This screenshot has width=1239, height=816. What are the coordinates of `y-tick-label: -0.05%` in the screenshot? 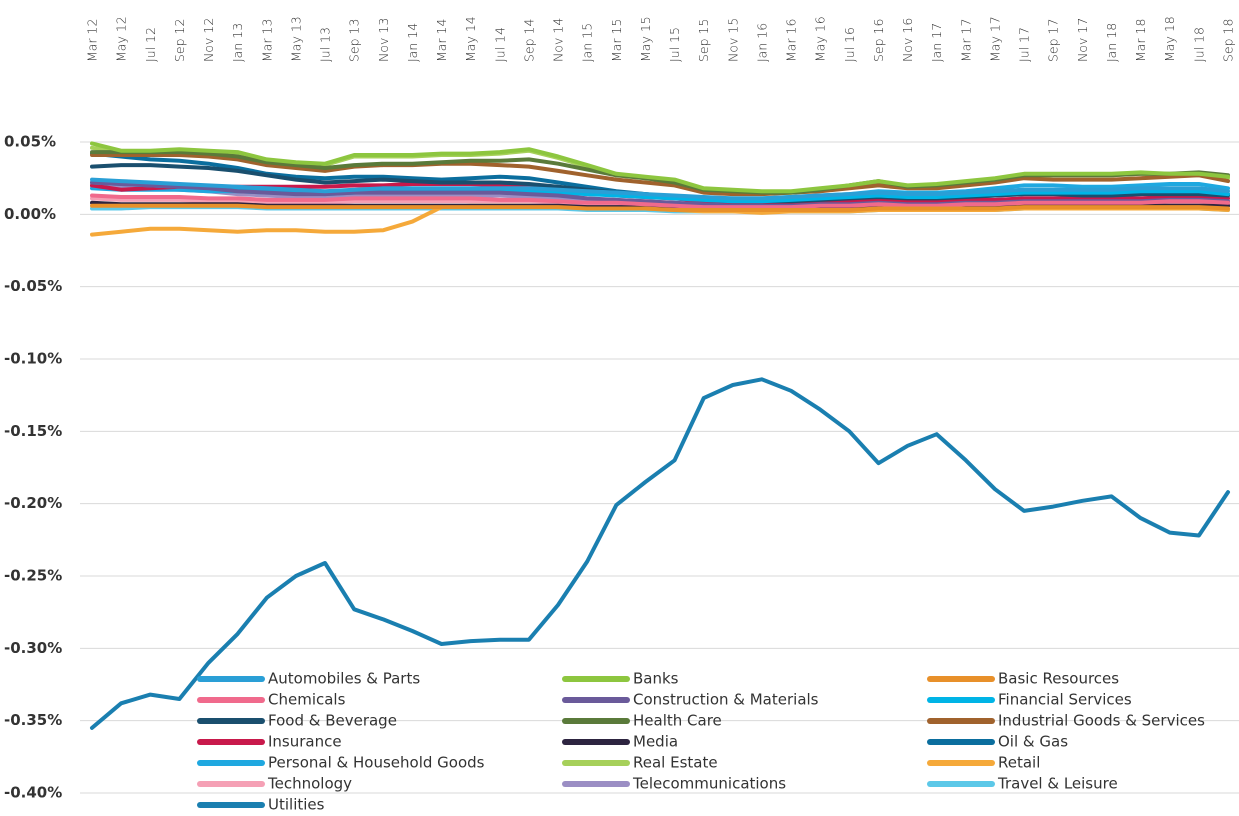 It's located at (33, 286).